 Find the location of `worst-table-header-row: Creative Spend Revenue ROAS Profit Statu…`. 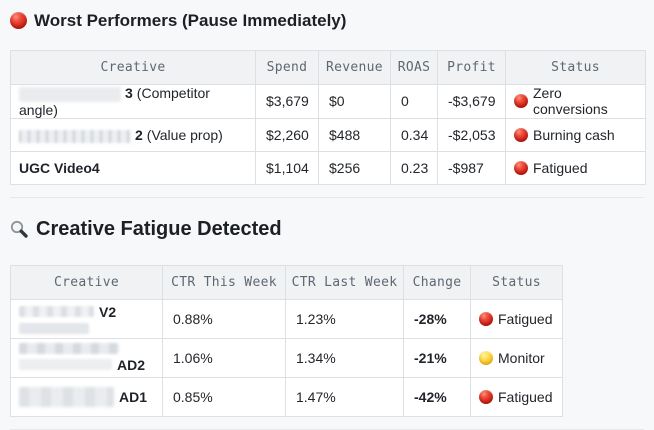

worst-table-header-row: Creative Spend Revenue ROAS Profit Statu… is located at coordinates (328, 67).